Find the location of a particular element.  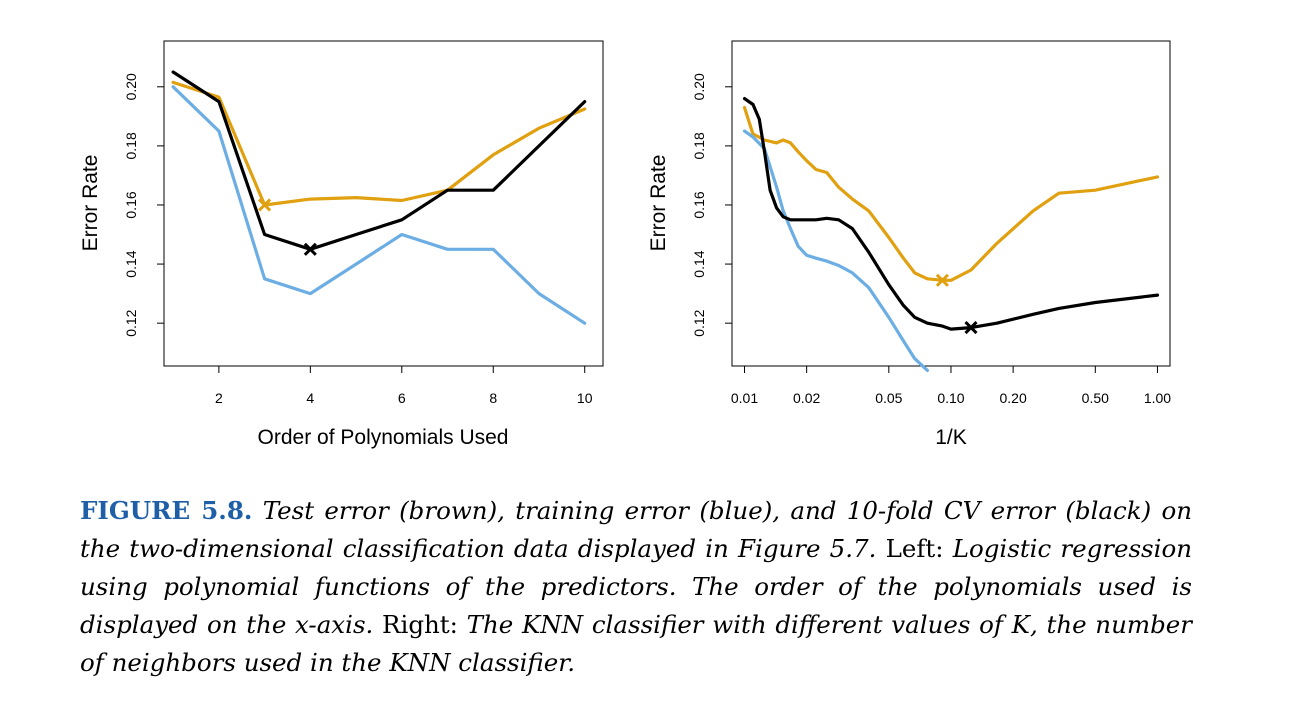

x-tick-label: 2 is located at coordinates (219, 398).